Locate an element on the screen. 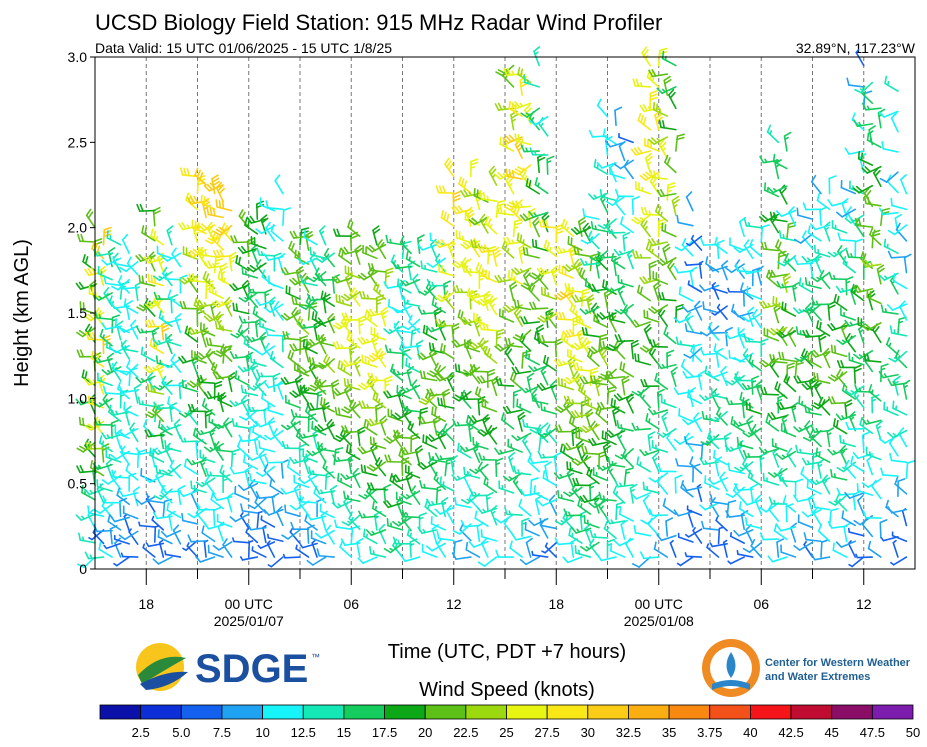 The width and height of the screenshot is (927, 747). y-tick-label: 1.5 is located at coordinates (78, 313).